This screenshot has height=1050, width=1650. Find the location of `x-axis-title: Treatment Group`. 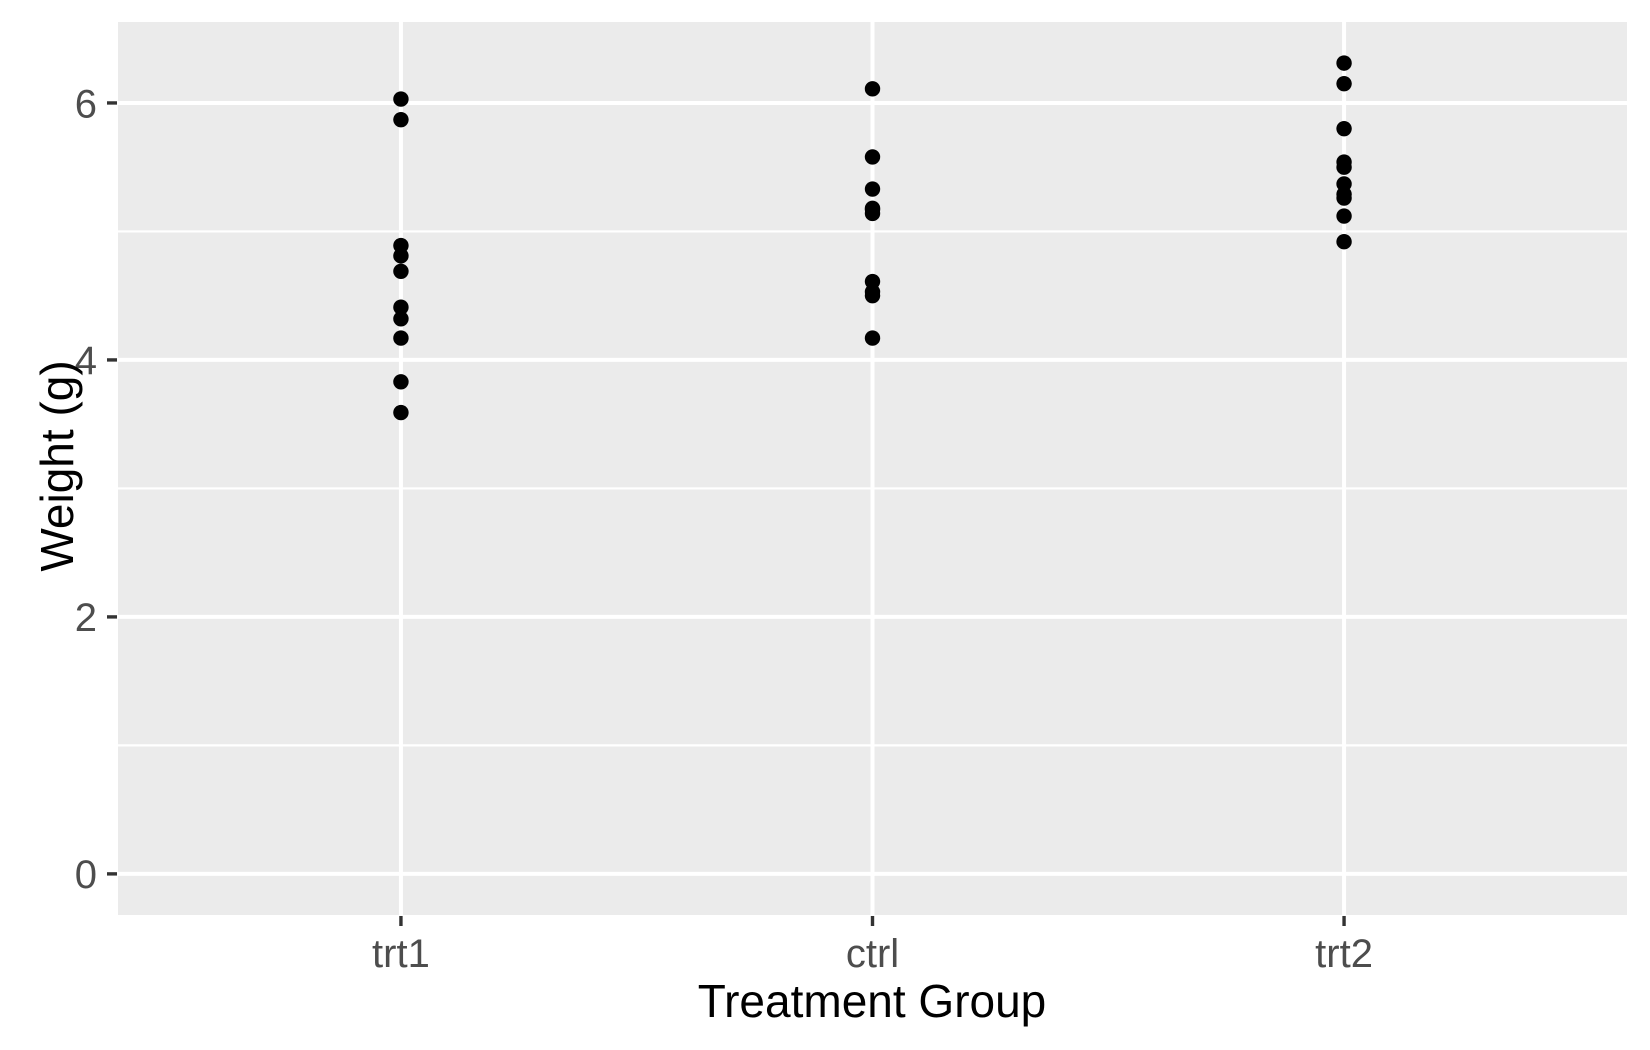

x-axis-title: Treatment Group is located at coordinates (872, 1001).